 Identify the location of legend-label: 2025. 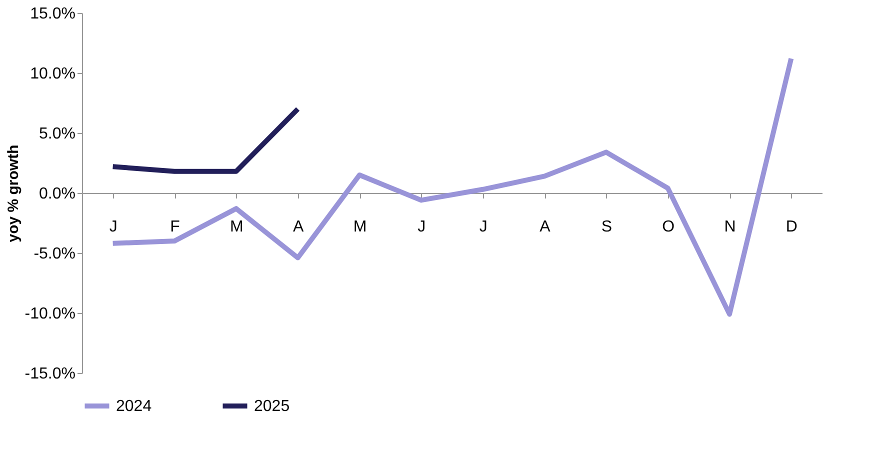
(272, 406).